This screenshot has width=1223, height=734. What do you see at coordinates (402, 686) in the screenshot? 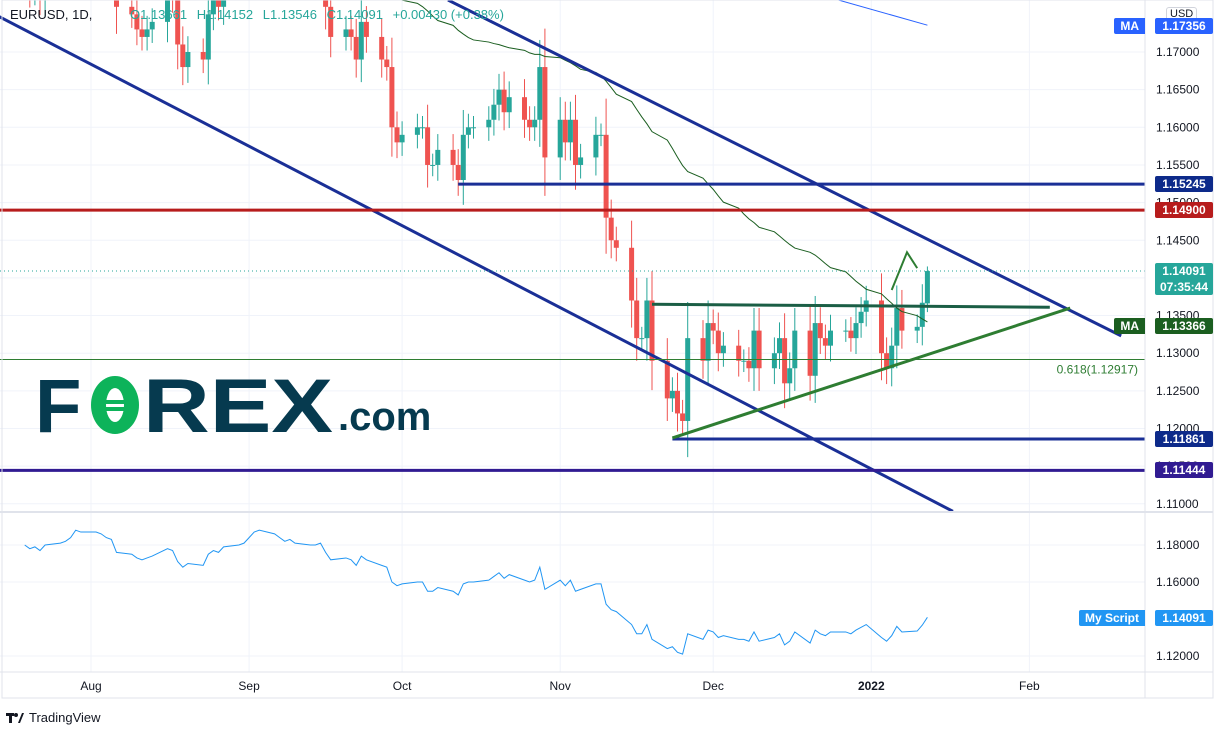
I see `x-tick-label: Oct` at bounding box center [402, 686].